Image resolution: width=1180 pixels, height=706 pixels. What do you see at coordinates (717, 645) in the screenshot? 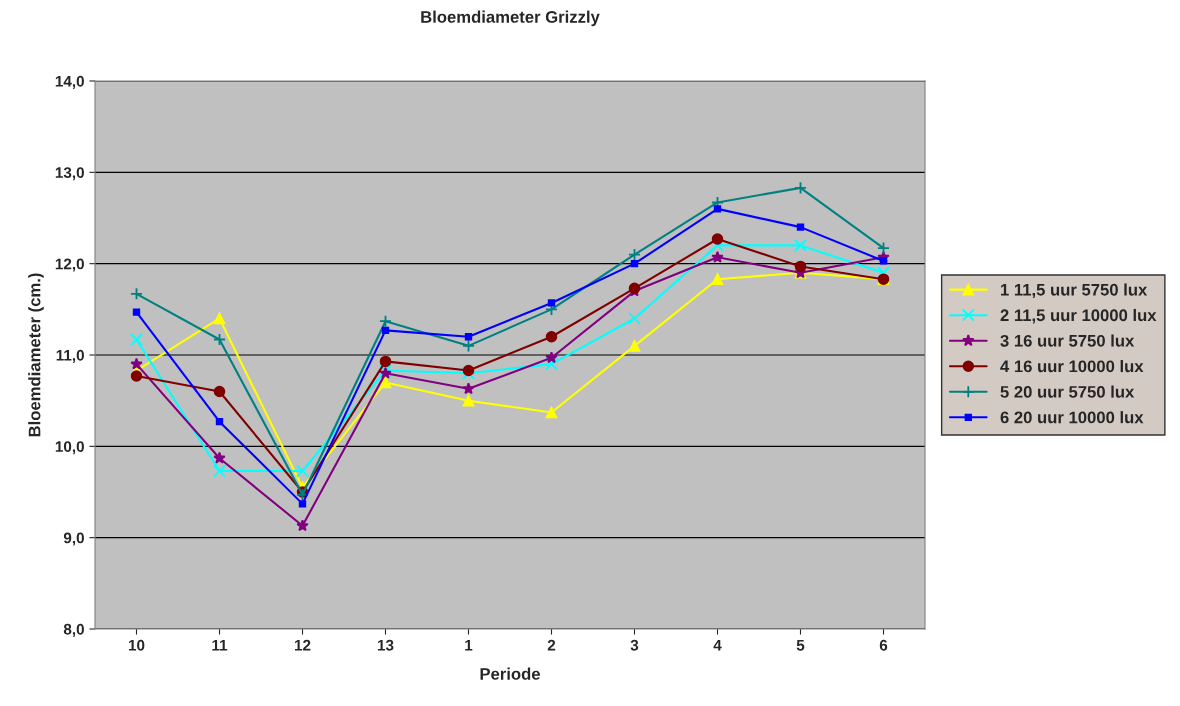
I see `x-tick-label: 4` at bounding box center [717, 645].